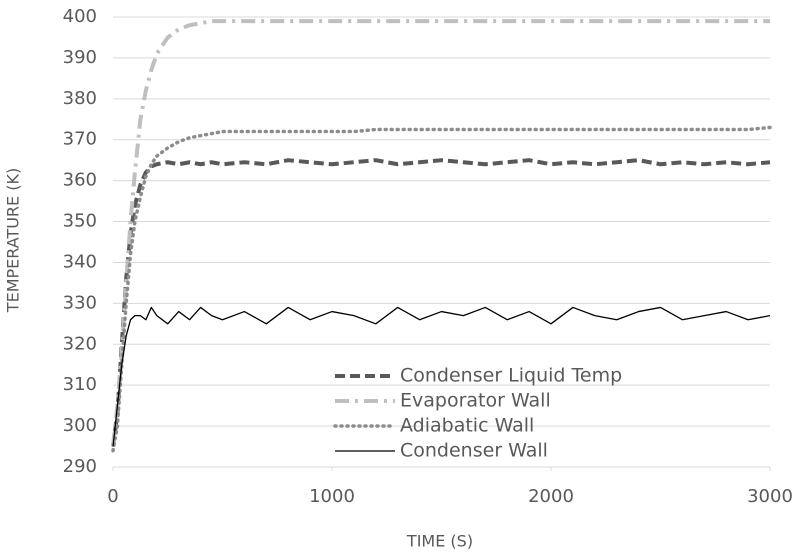 The width and height of the screenshot is (800, 557). I want to click on x-tick-label: 0, so click(112, 496).